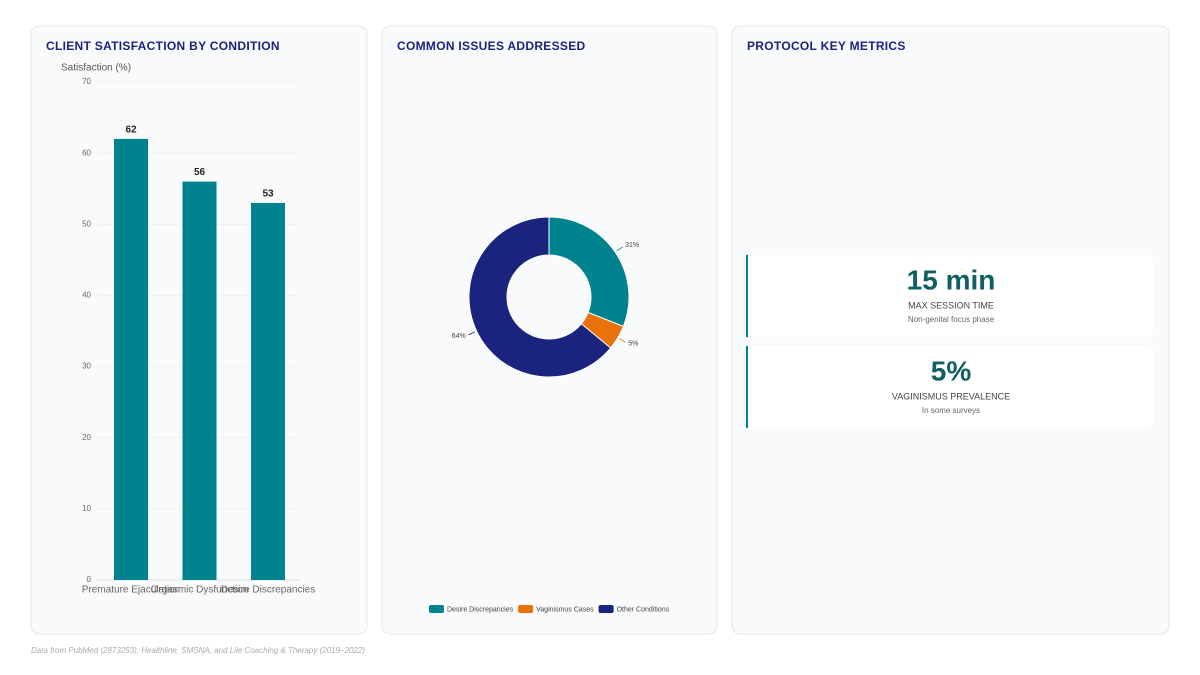 This screenshot has width=1200, height=675. Describe the element at coordinates (491, 46) in the screenshot. I see `panel-title: COMMON ISSUES ADDRESSED` at that location.